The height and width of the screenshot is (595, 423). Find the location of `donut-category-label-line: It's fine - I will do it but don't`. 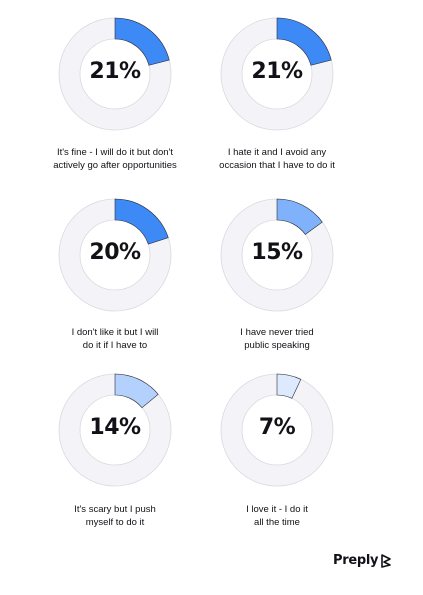

donut-category-label-line: It's fine - I will do it but don't is located at coordinates (115, 152).